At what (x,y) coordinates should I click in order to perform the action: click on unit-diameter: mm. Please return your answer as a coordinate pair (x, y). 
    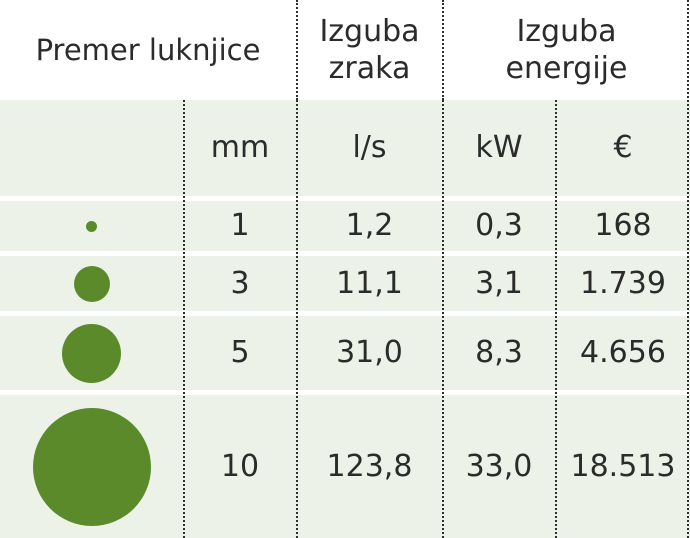
    Looking at the image, I should click on (240, 148).